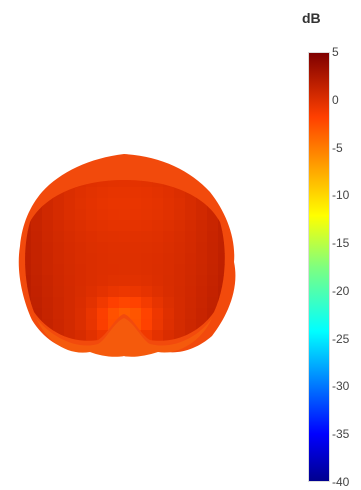 This screenshot has width=361, height=490. I want to click on colorbar-tick-label: -5, so click(337, 147).